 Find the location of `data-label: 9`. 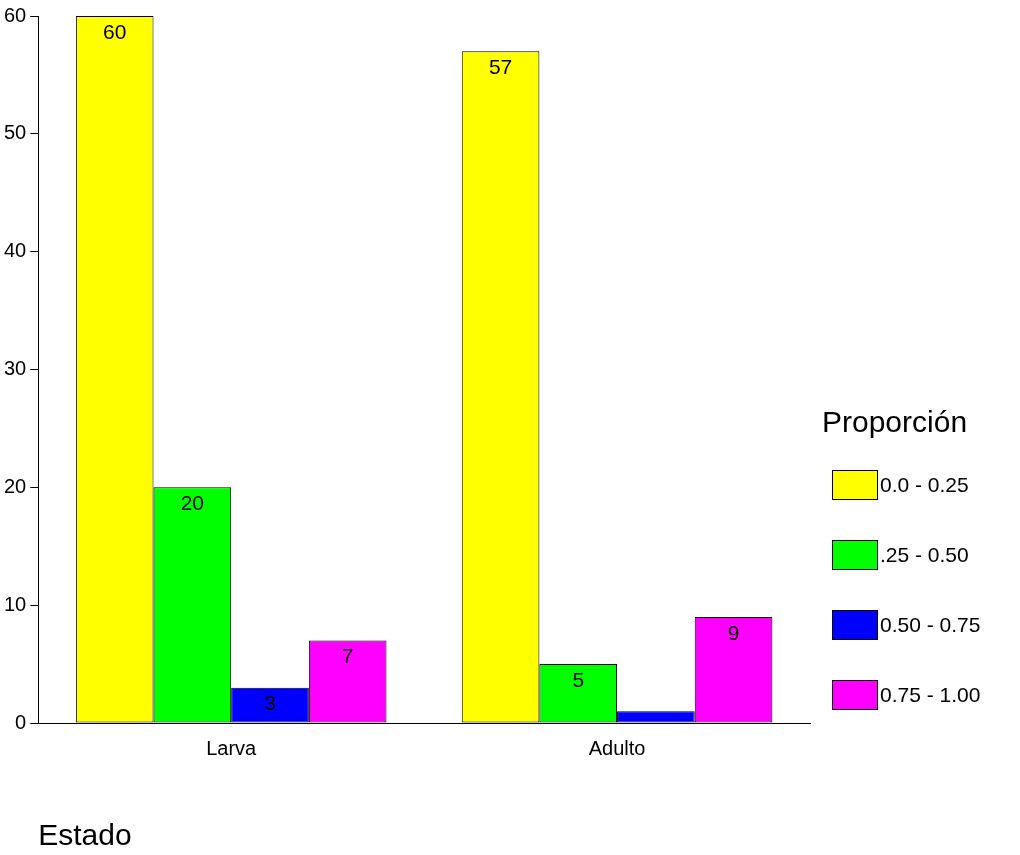

data-label: 9 is located at coordinates (733, 632).